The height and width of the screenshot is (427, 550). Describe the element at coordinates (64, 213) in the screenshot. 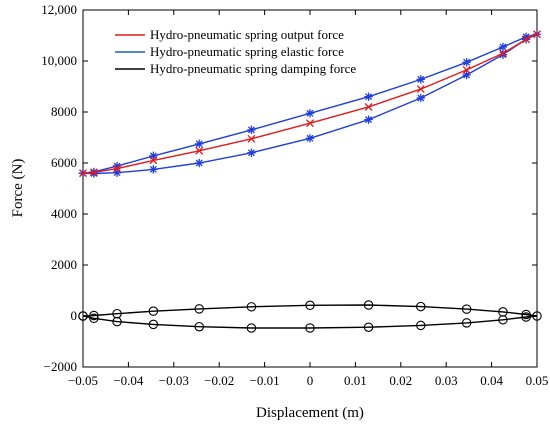

I see `y-tick-label: 4000` at that location.